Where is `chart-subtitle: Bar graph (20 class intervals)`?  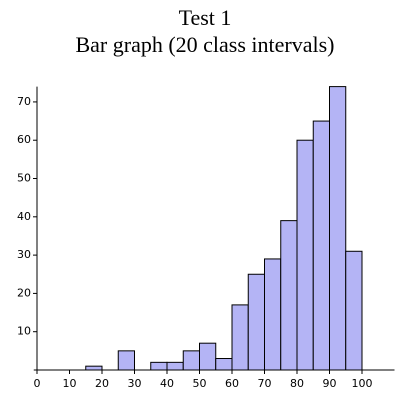 chart-subtitle: Bar graph (20 class intervals) is located at coordinates (204, 44).